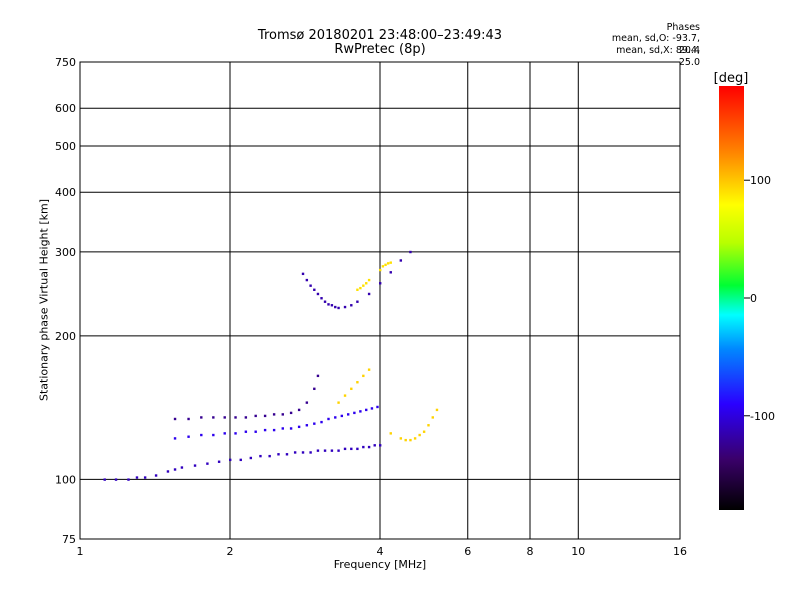 The image size is (800, 600). I want to click on x-tick-label-4: 4, so click(380, 551).